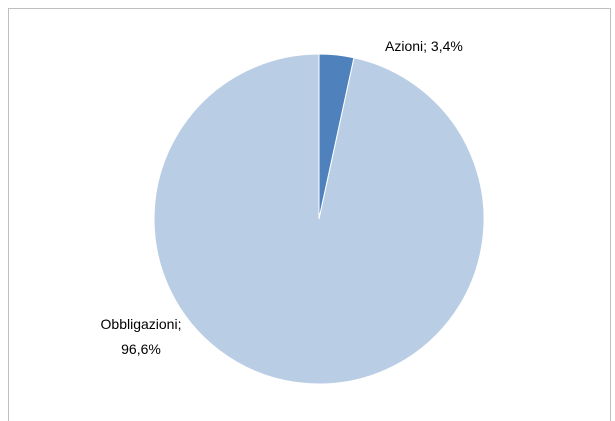 The width and height of the screenshot is (615, 421). Describe the element at coordinates (424, 46) in the screenshot. I see `data-label: Azioni; 3,4%` at that location.